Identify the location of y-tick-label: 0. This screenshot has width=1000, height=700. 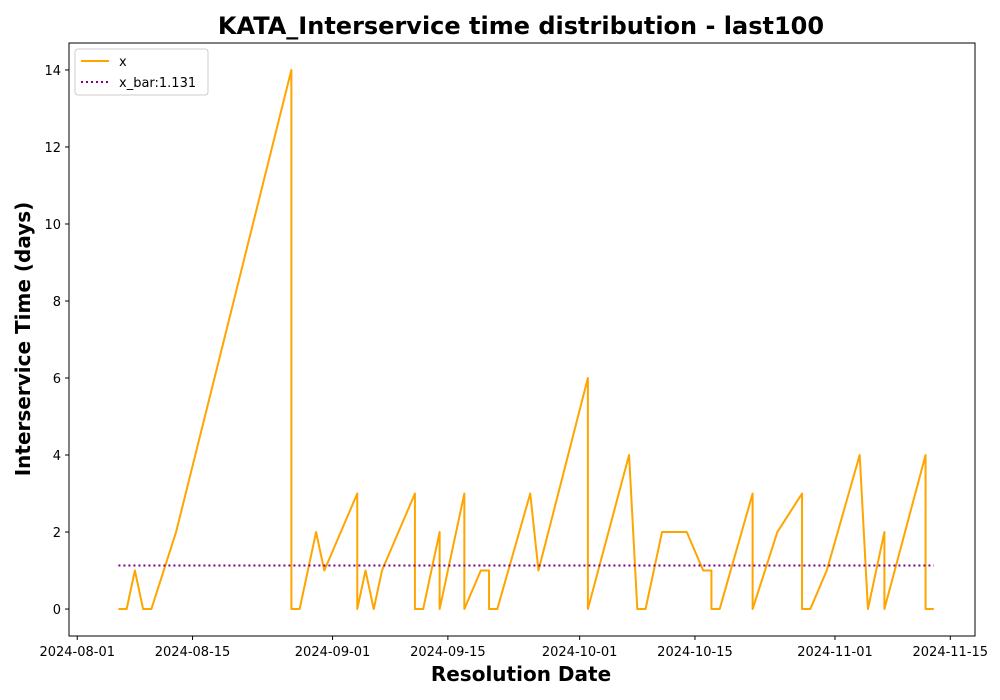
(57, 610).